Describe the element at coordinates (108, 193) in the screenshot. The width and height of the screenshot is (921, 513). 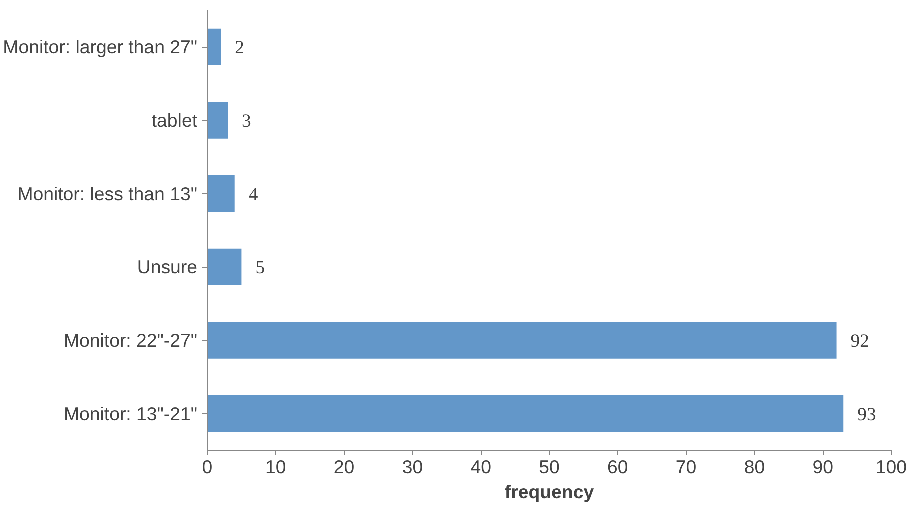
I see `y-tick-label: Monitor: less than 13"` at that location.